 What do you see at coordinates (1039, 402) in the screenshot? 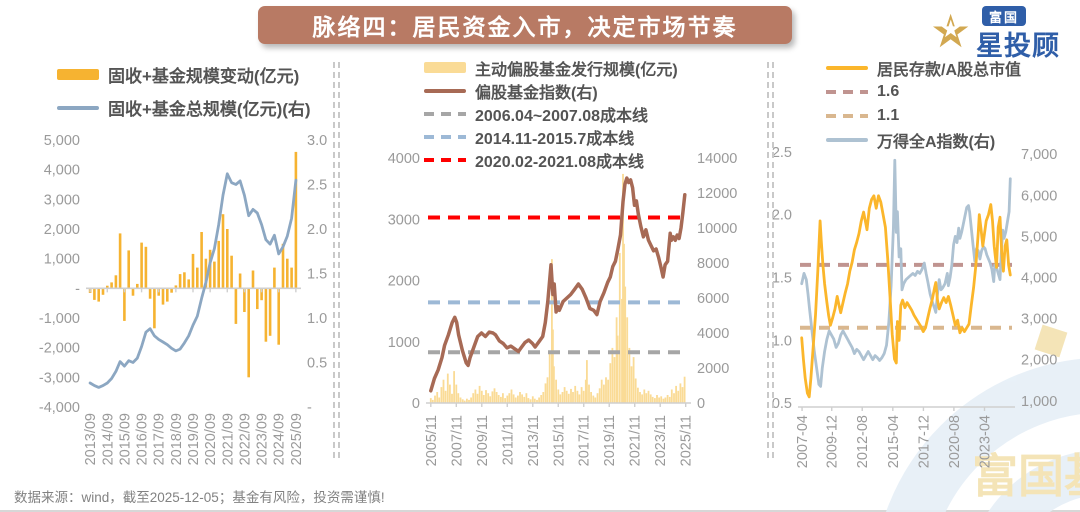
I see `right-axis-tick: 1,000` at bounding box center [1039, 402].